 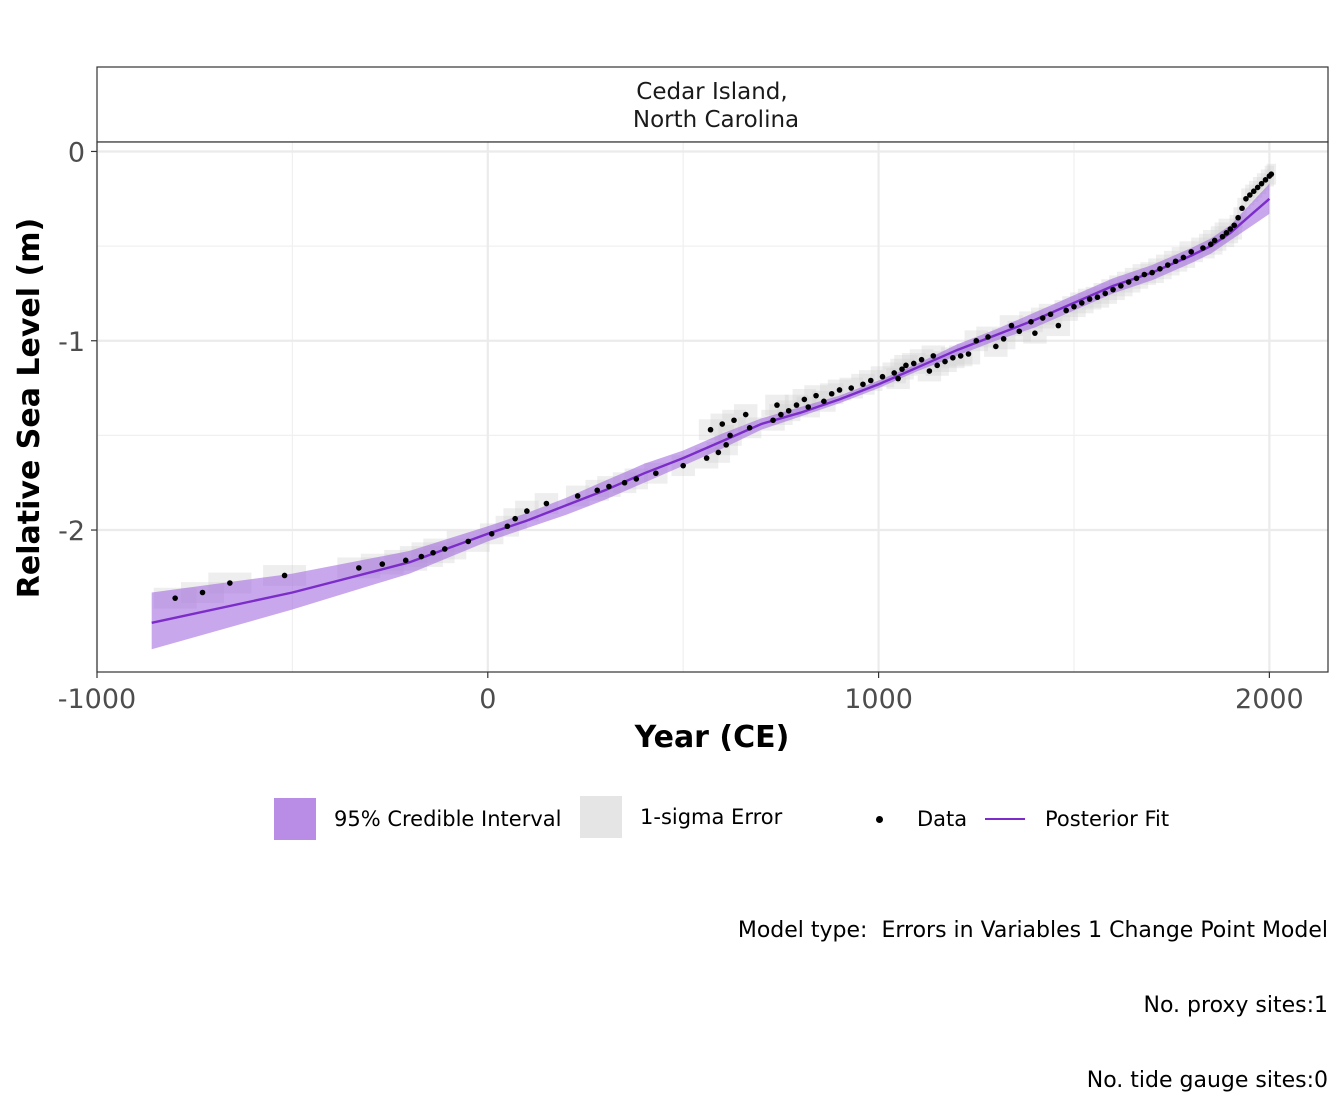 What do you see at coordinates (912, 819) in the screenshot?
I see `legend-item-data: Data` at bounding box center [912, 819].